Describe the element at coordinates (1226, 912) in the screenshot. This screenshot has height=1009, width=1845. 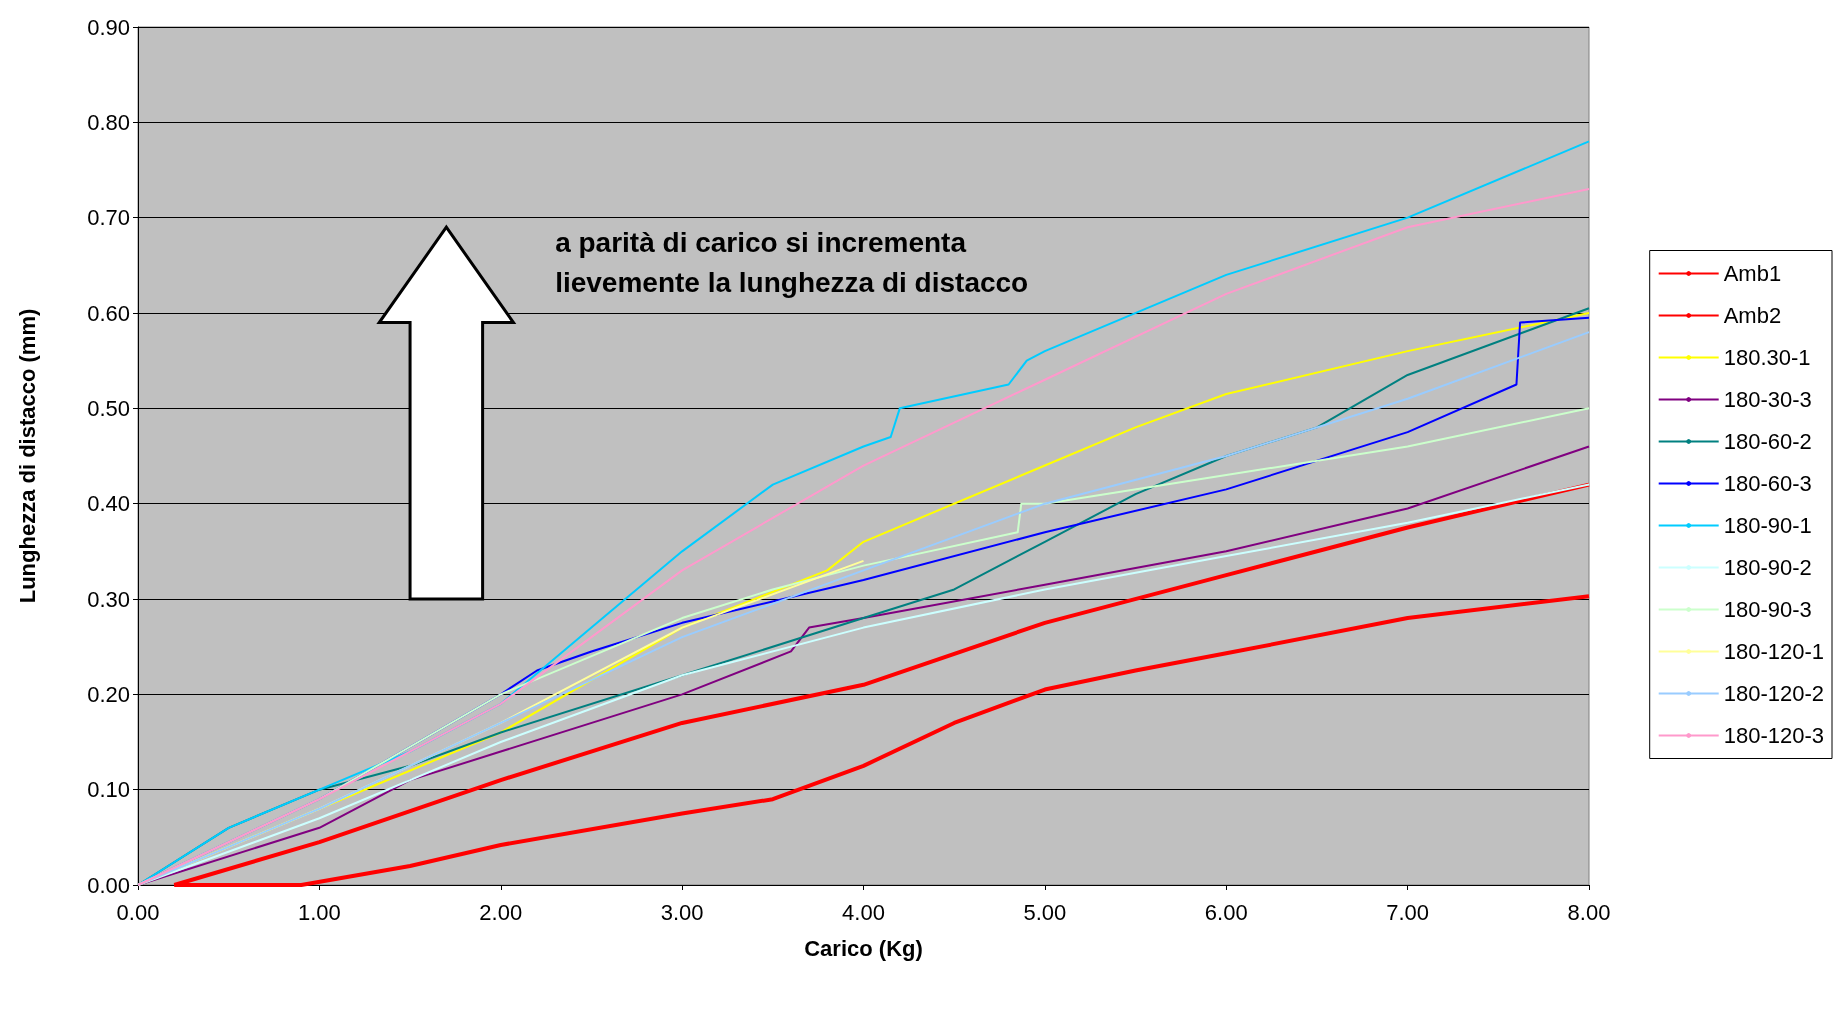
I see `x-tick-label: 6.00` at that location.